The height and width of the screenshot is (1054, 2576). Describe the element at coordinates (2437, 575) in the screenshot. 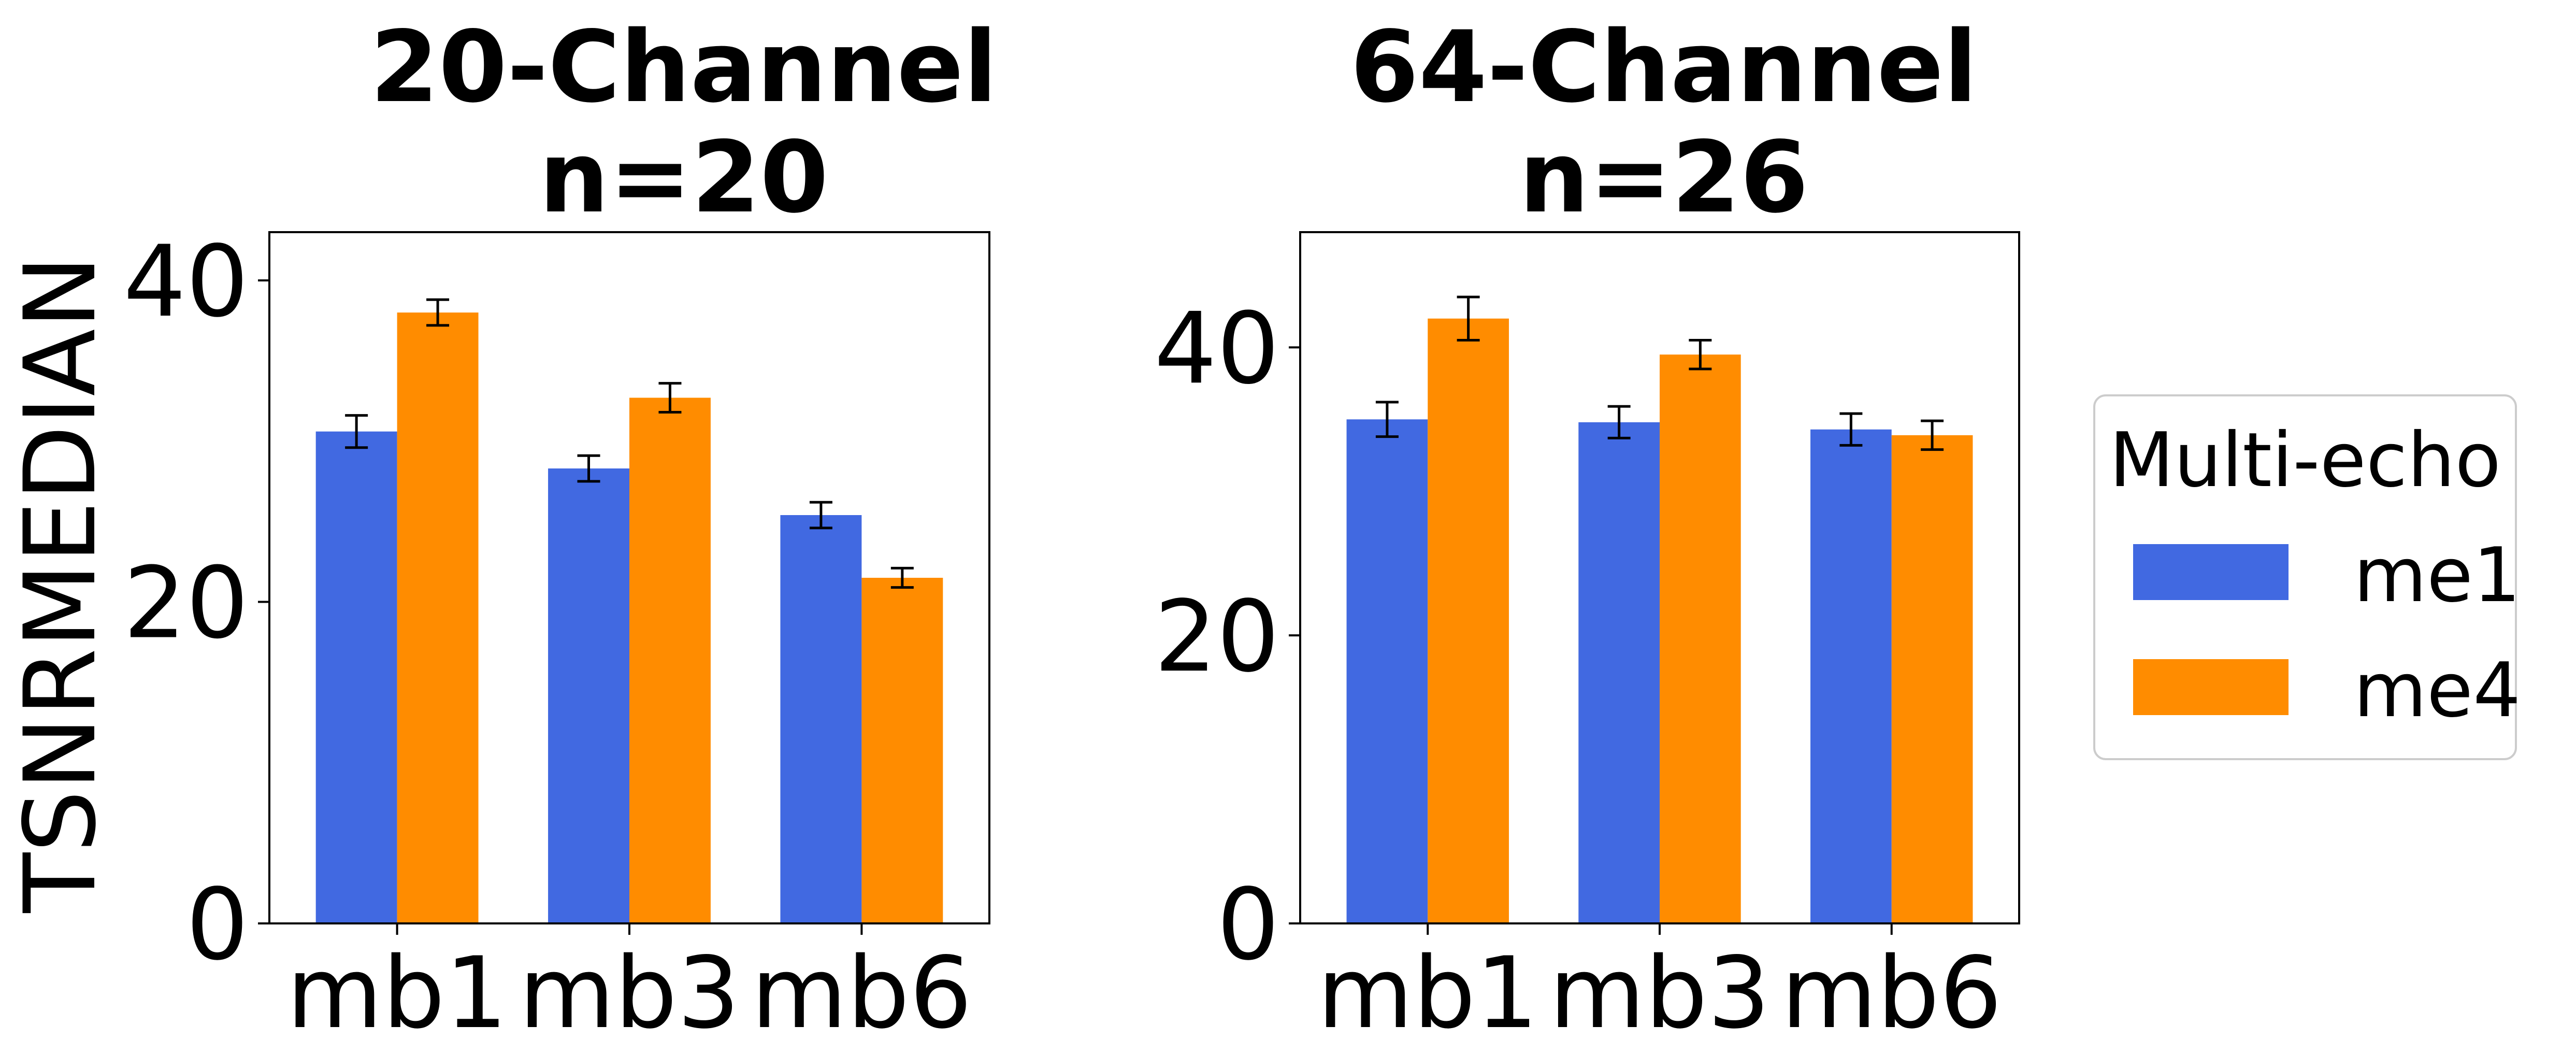

I see `legend-label-me1: me1` at that location.